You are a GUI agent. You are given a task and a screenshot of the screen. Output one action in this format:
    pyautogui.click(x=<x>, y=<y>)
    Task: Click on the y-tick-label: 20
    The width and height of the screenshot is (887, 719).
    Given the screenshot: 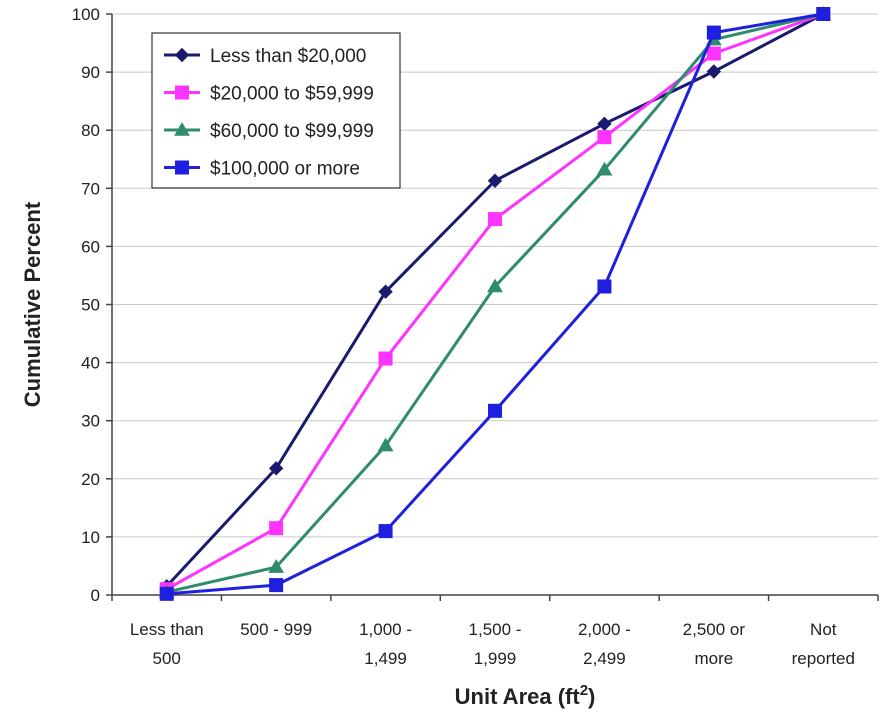 What is the action you would take?
    pyautogui.click(x=90, y=479)
    